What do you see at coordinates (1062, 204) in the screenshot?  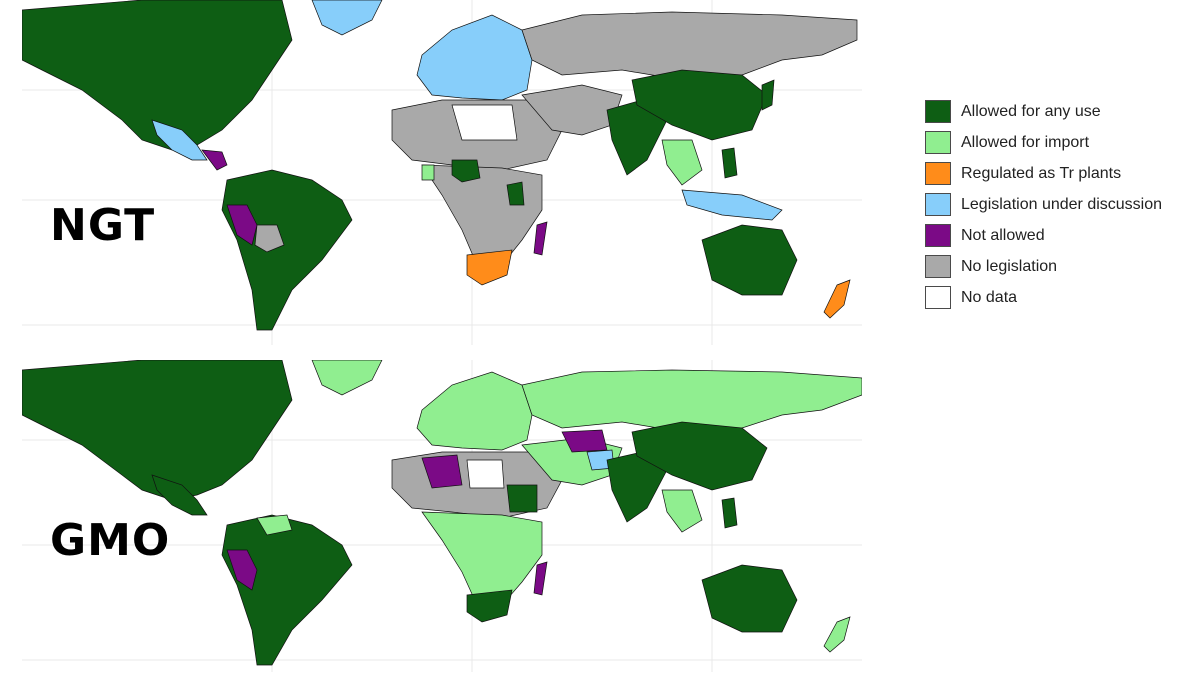 I see `legend-label: Legislation under discussion` at bounding box center [1062, 204].